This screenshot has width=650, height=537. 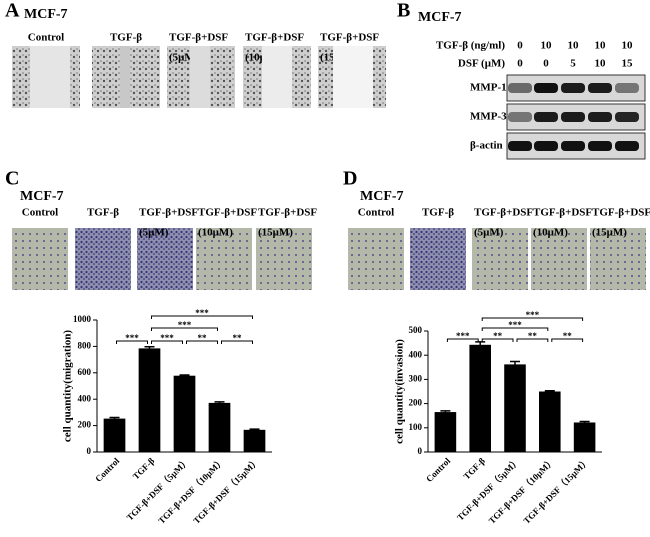 What do you see at coordinates (488, 117) in the screenshot?
I see `blot-label: MMP-3` at bounding box center [488, 117].